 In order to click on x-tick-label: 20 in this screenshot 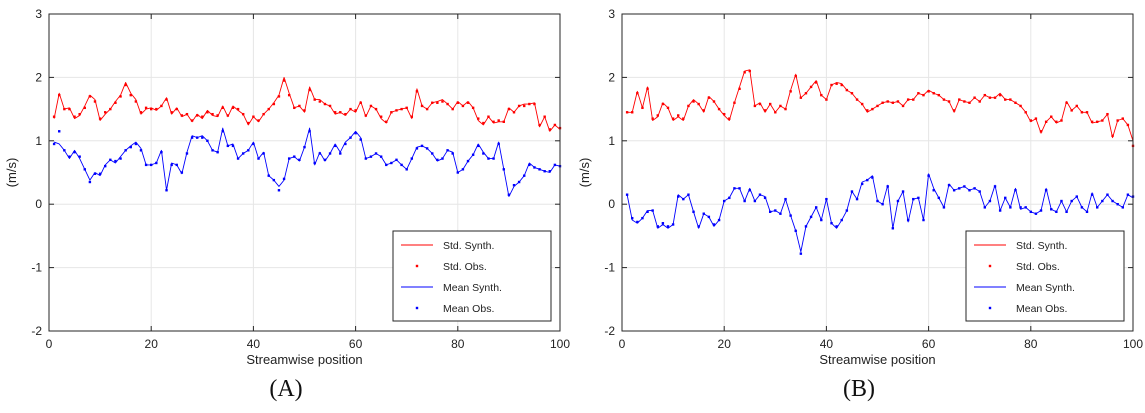, I will do `click(725, 344)`.